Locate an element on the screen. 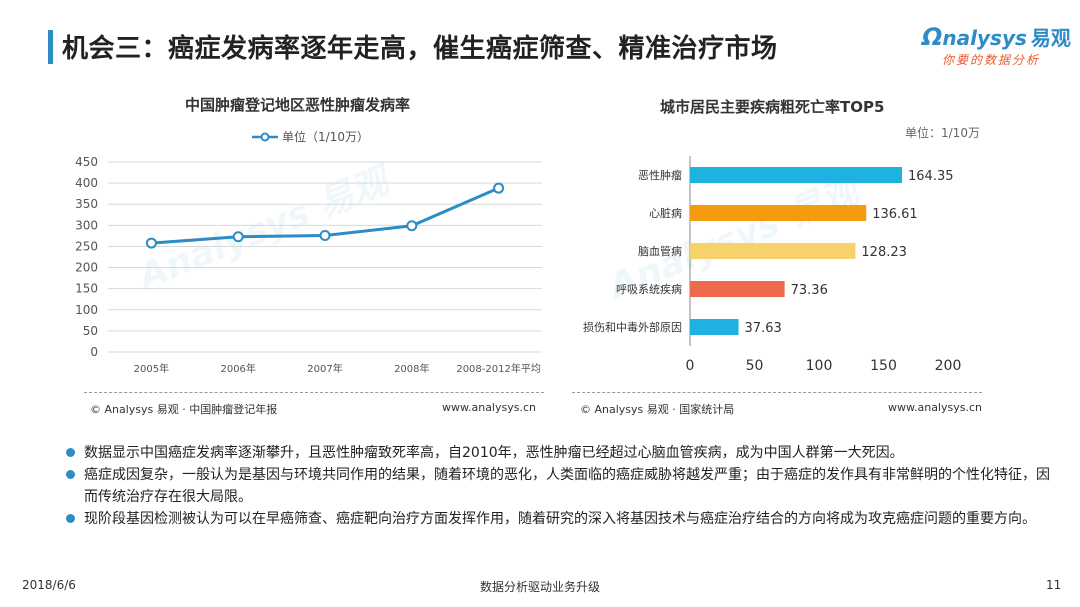 This screenshot has width=1080, height=607. logo-a-icon: Ω is located at coordinates (932, 37).